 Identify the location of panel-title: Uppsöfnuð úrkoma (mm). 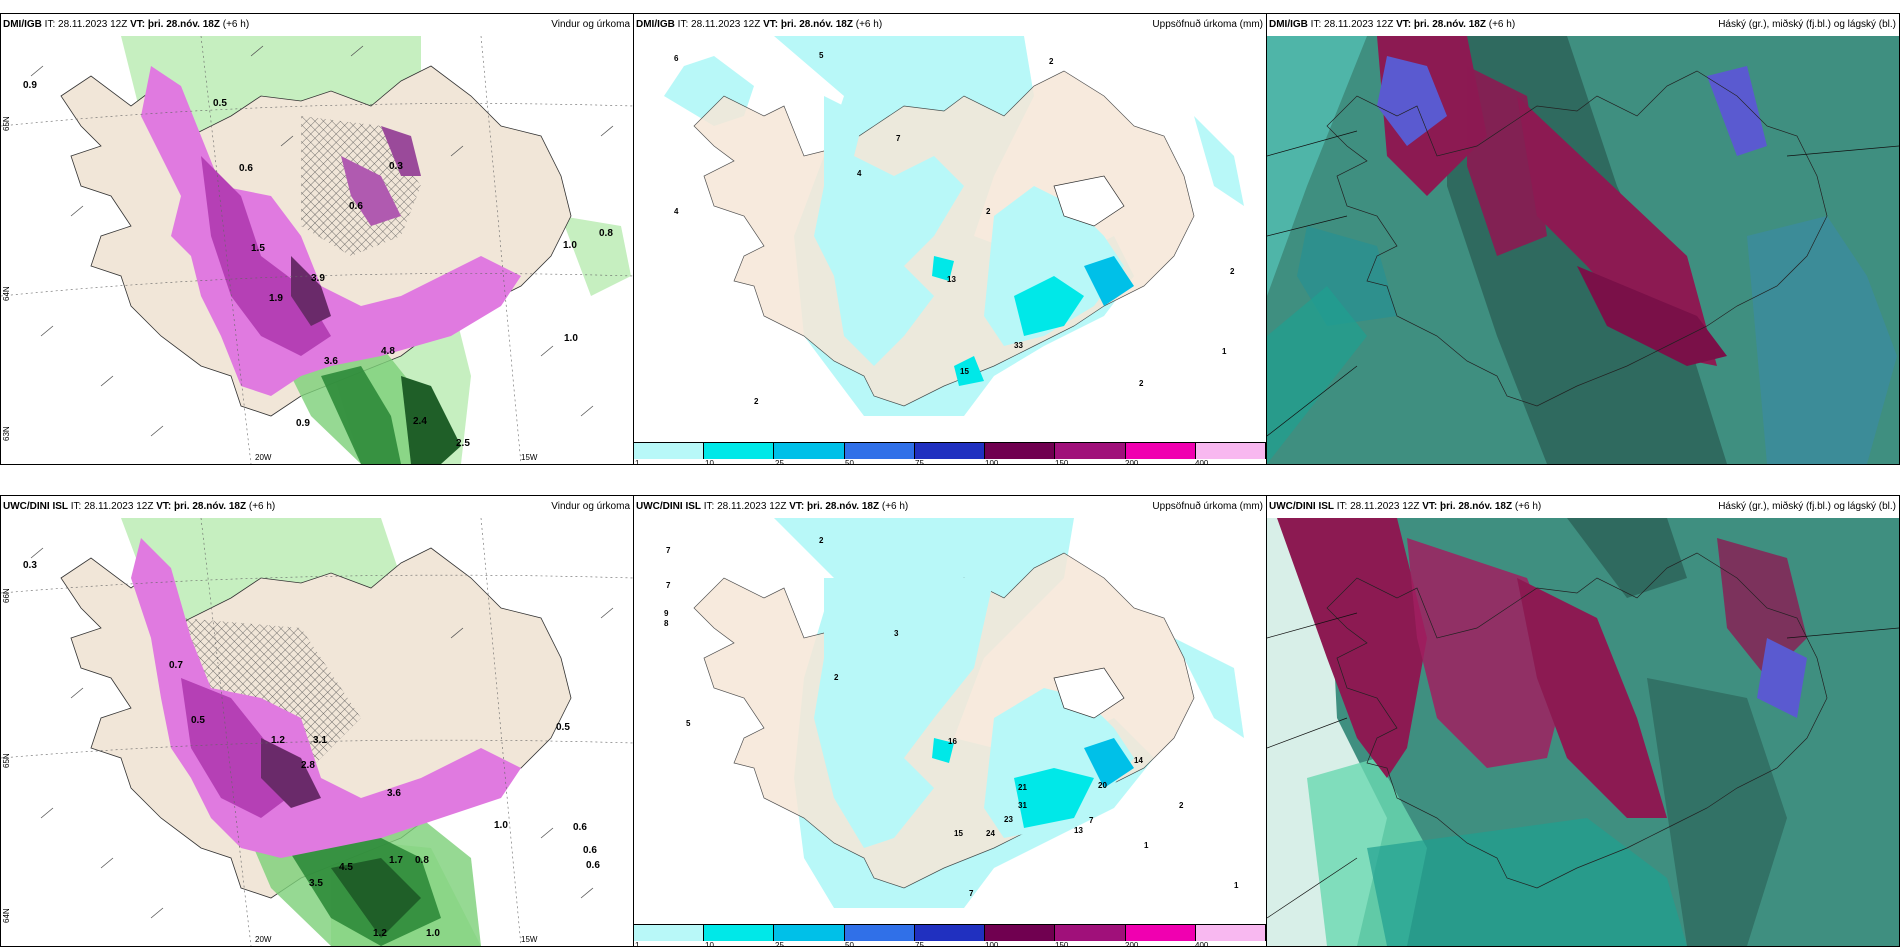
(1207, 506).